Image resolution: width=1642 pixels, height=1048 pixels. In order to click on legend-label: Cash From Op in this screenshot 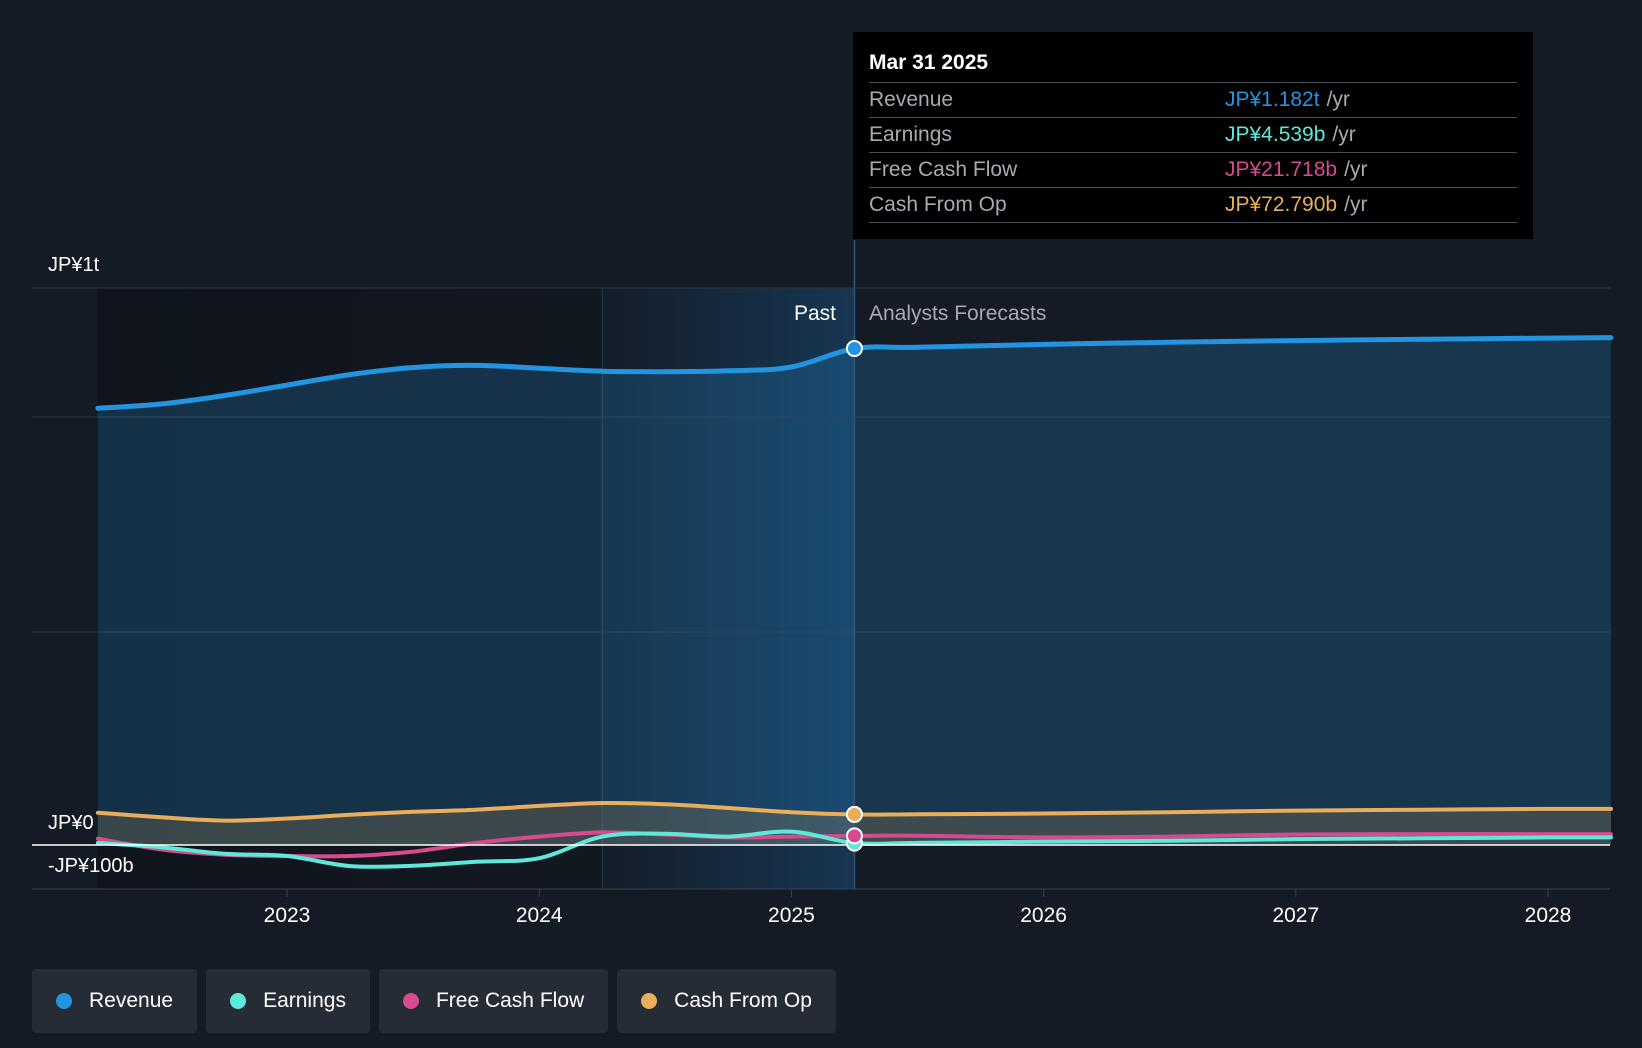, I will do `click(743, 1000)`.